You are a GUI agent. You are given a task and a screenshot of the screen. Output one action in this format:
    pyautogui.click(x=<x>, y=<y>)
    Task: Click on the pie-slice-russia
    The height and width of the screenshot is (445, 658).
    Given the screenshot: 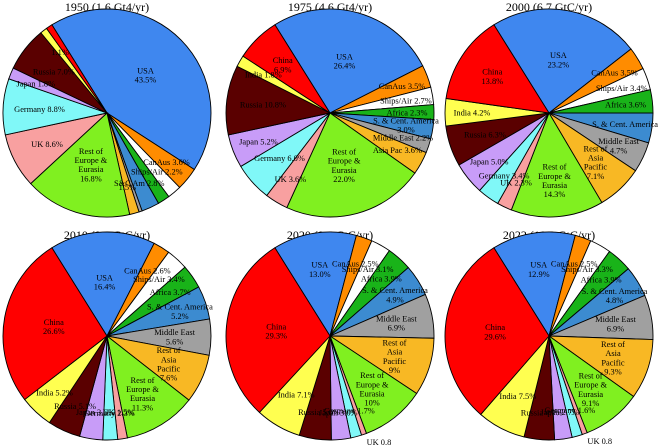 What is the action you would take?
    pyautogui.click(x=278, y=100)
    